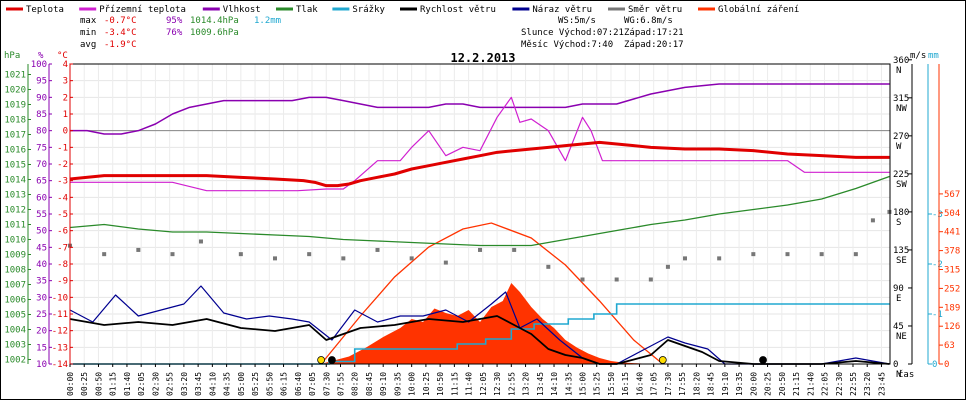  What do you see at coordinates (568, 384) in the screenshot?
I see `x-axis-tick-label: 14:35` at bounding box center [568, 384].